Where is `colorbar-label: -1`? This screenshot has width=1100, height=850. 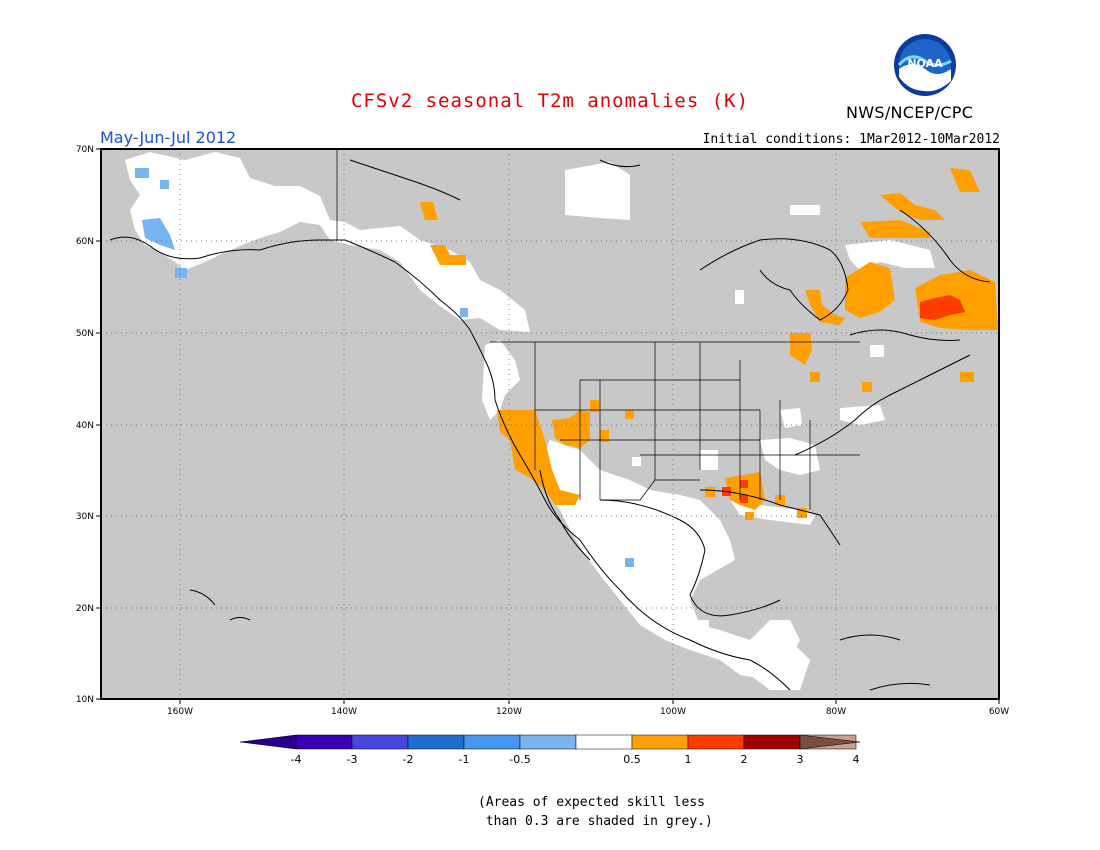
colorbar-label: -1 is located at coordinates (464, 759).